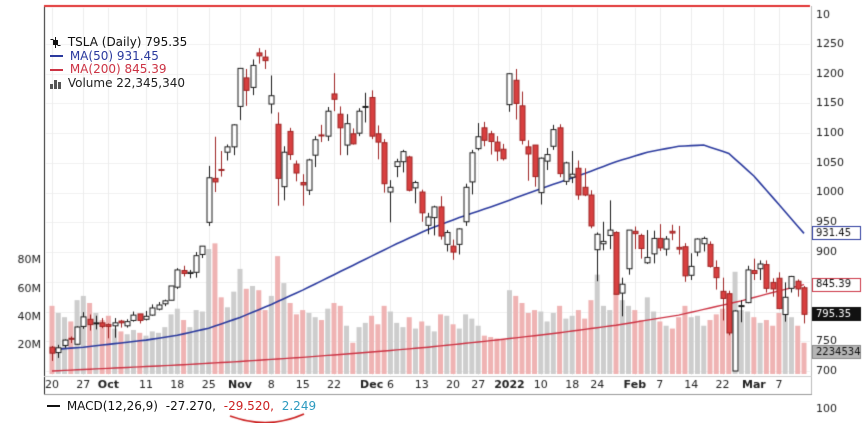 The image size is (864, 423). What do you see at coordinates (56, 56) in the screenshot?
I see `ma50-line-icon` at bounding box center [56, 56].